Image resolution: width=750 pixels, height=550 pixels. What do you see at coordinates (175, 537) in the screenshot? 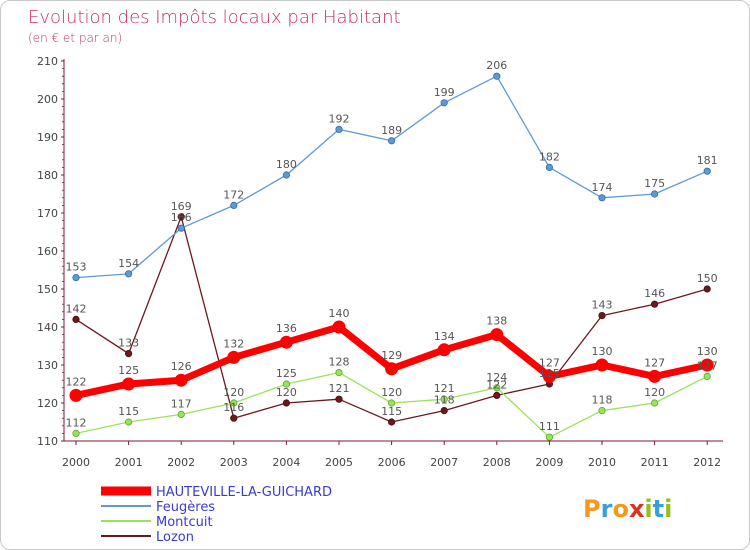
I see `legend-label: Lozon` at bounding box center [175, 537].